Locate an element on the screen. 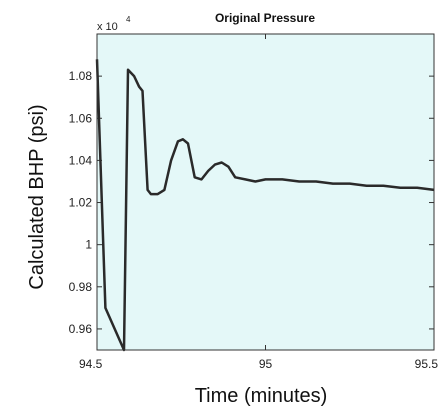  y-tick-label: 1.02 is located at coordinates (81, 203).